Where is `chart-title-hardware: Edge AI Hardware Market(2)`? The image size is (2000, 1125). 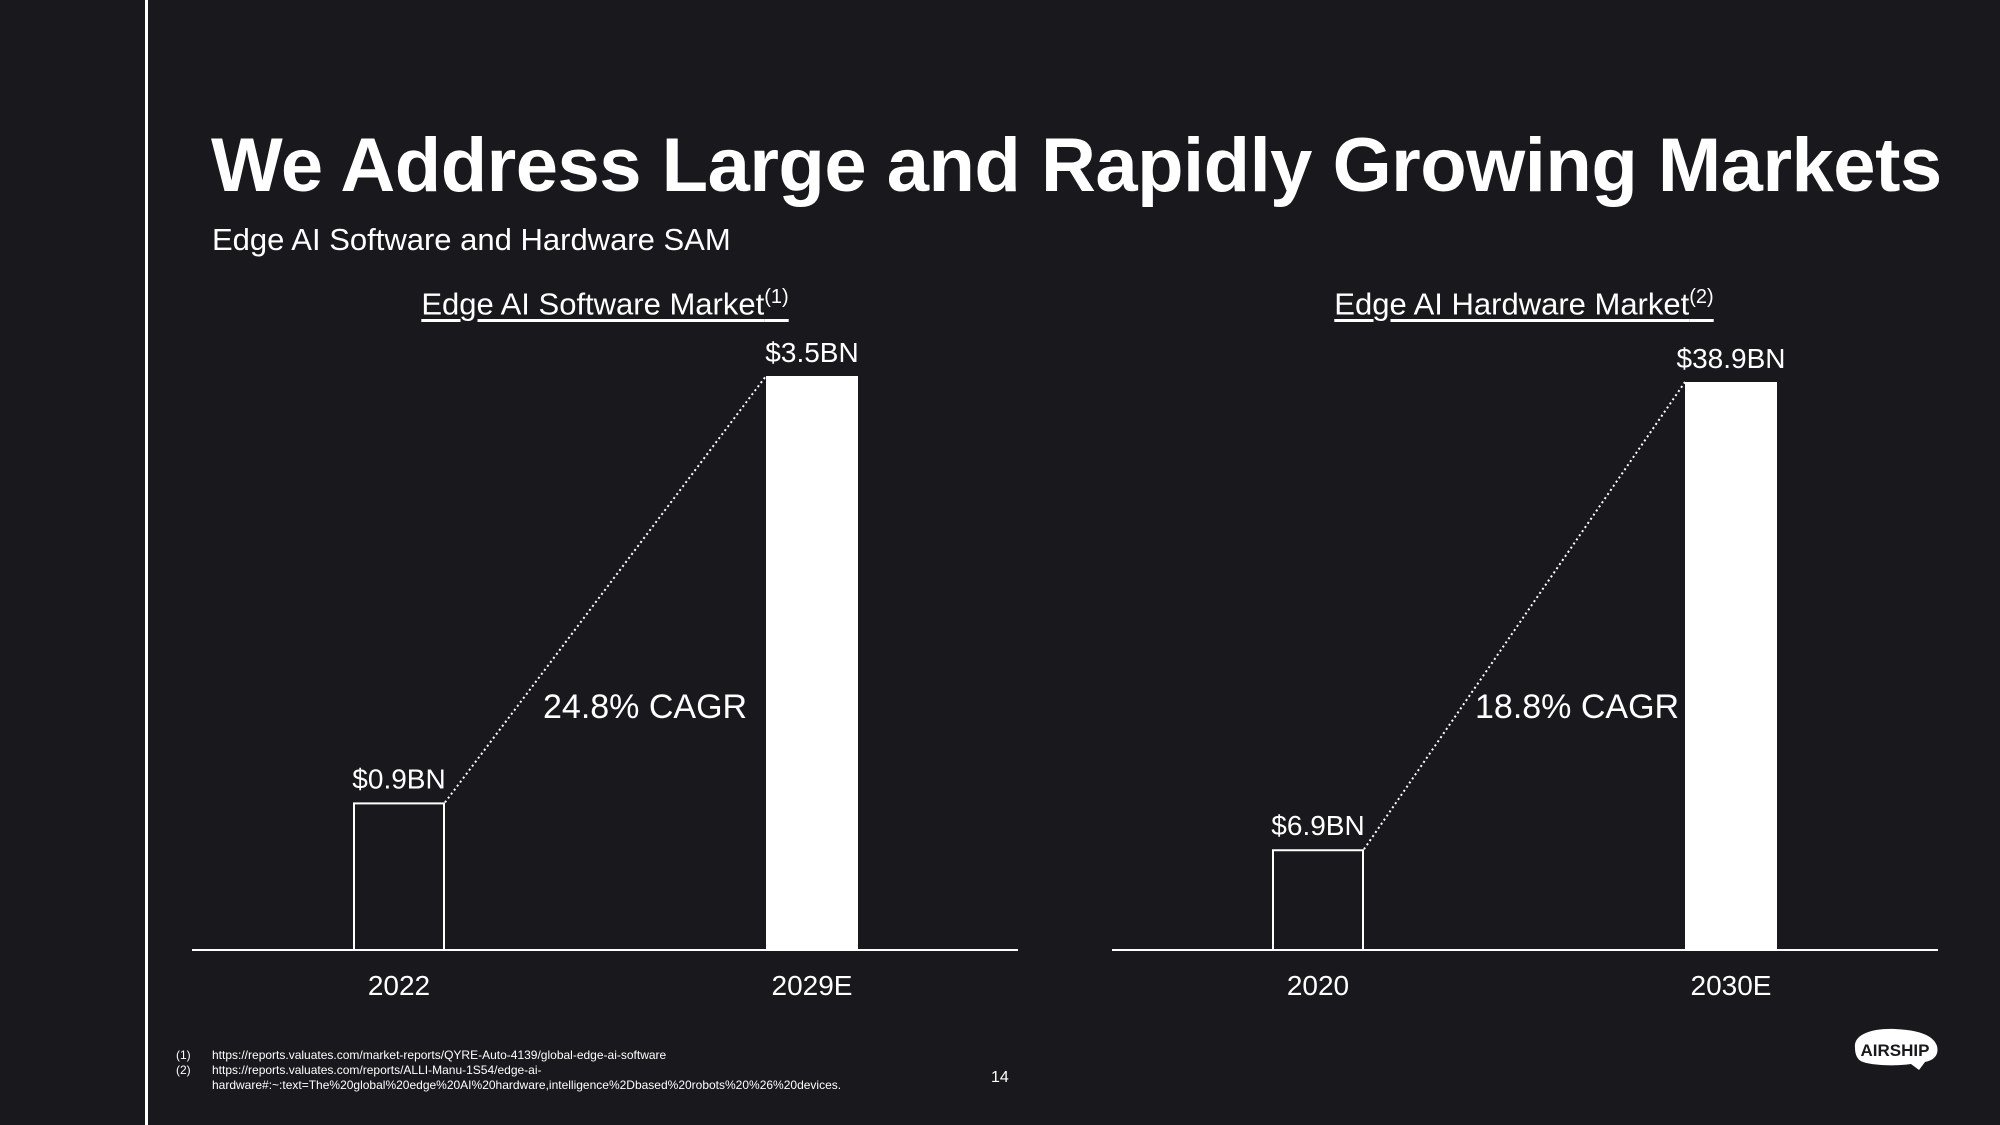
chart-title-hardware: Edge AI Hardware Market(2) is located at coordinates (1523, 304).